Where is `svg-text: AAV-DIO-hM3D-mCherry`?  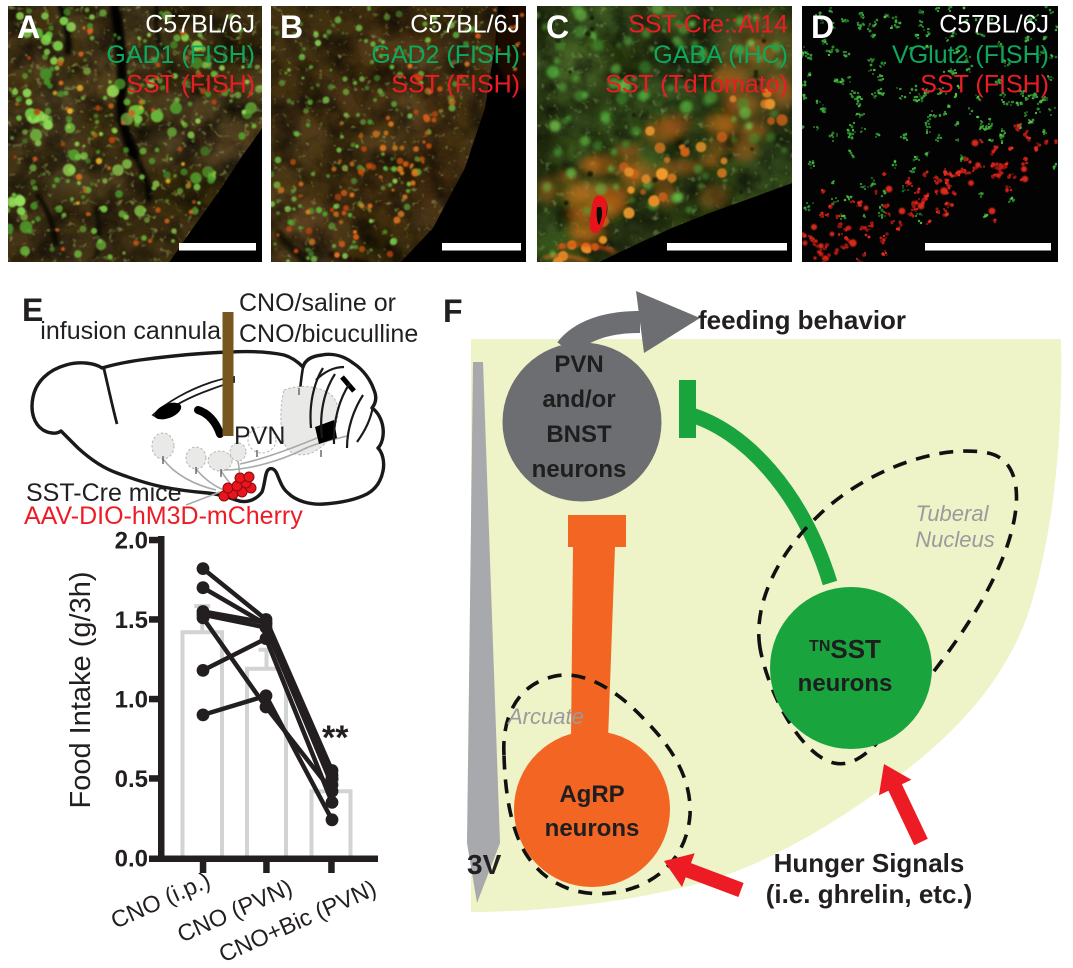 svg-text: AAV-DIO-hM3D-mCherry is located at coordinates (163, 516).